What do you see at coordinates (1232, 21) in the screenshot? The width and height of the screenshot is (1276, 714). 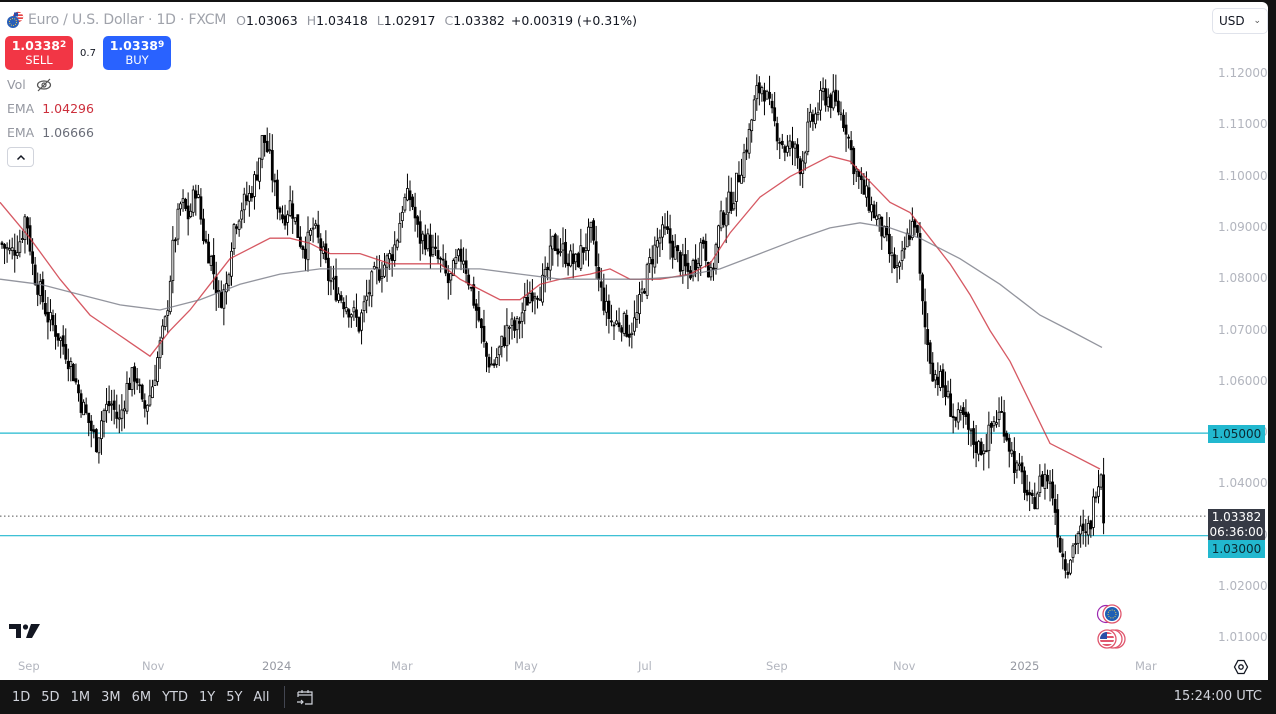 I see `currency-value: USD` at bounding box center [1232, 21].